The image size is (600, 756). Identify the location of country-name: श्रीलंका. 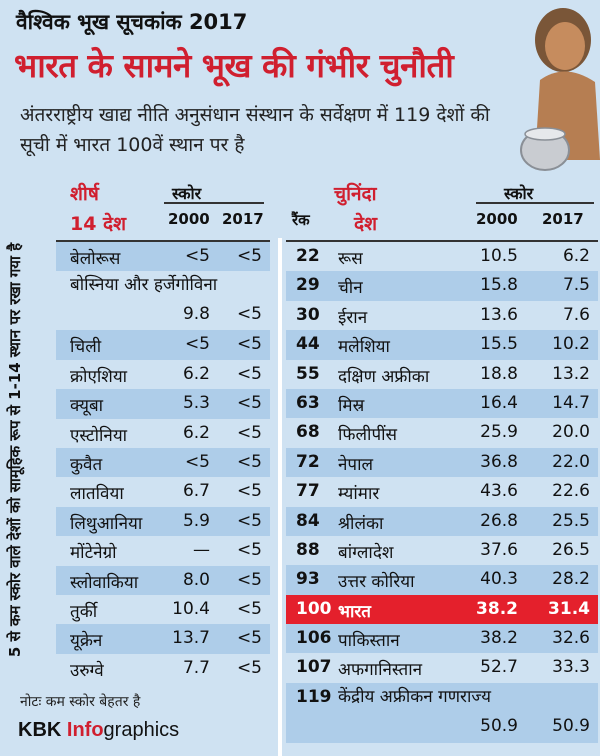
(361, 523).